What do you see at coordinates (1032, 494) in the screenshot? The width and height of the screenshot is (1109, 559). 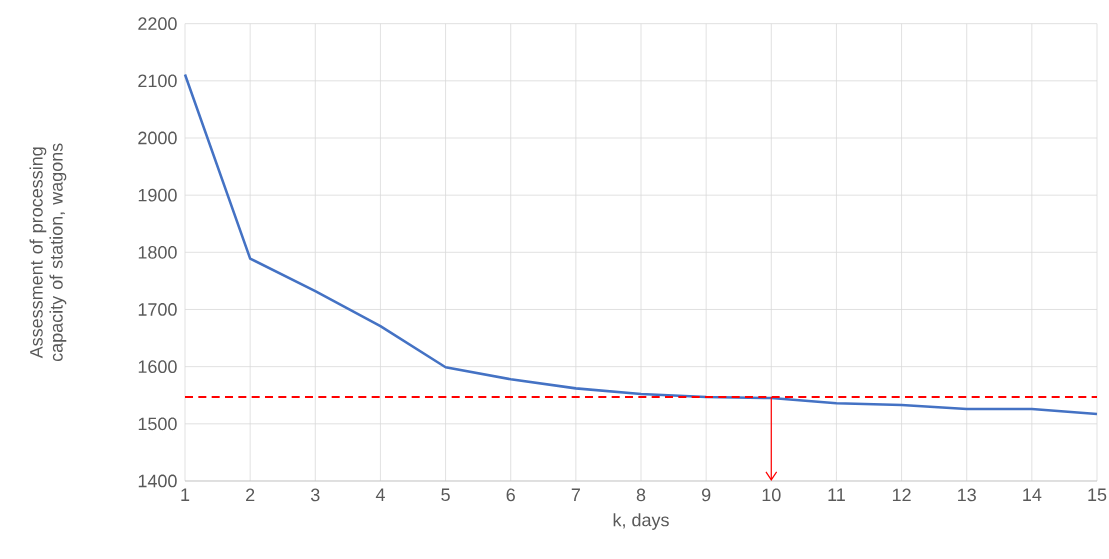 I see `x-tick-label: 14` at bounding box center [1032, 494].